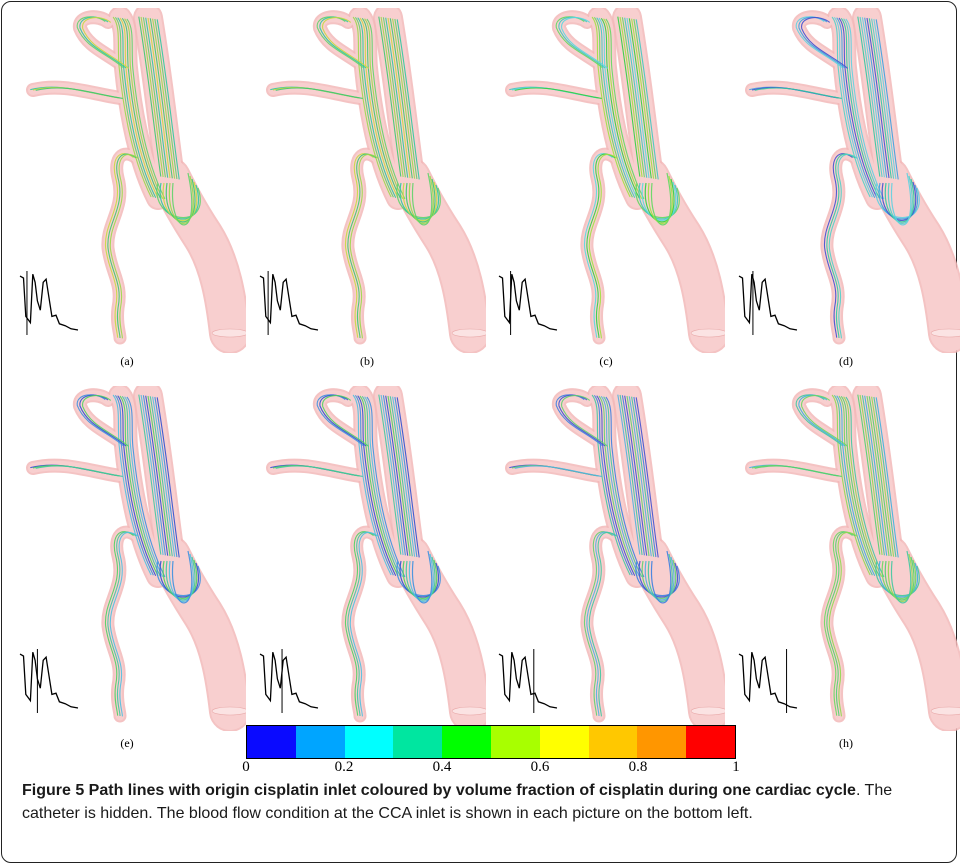  Describe the element at coordinates (367, 361) in the screenshot. I see `panel-label: (b)` at that location.